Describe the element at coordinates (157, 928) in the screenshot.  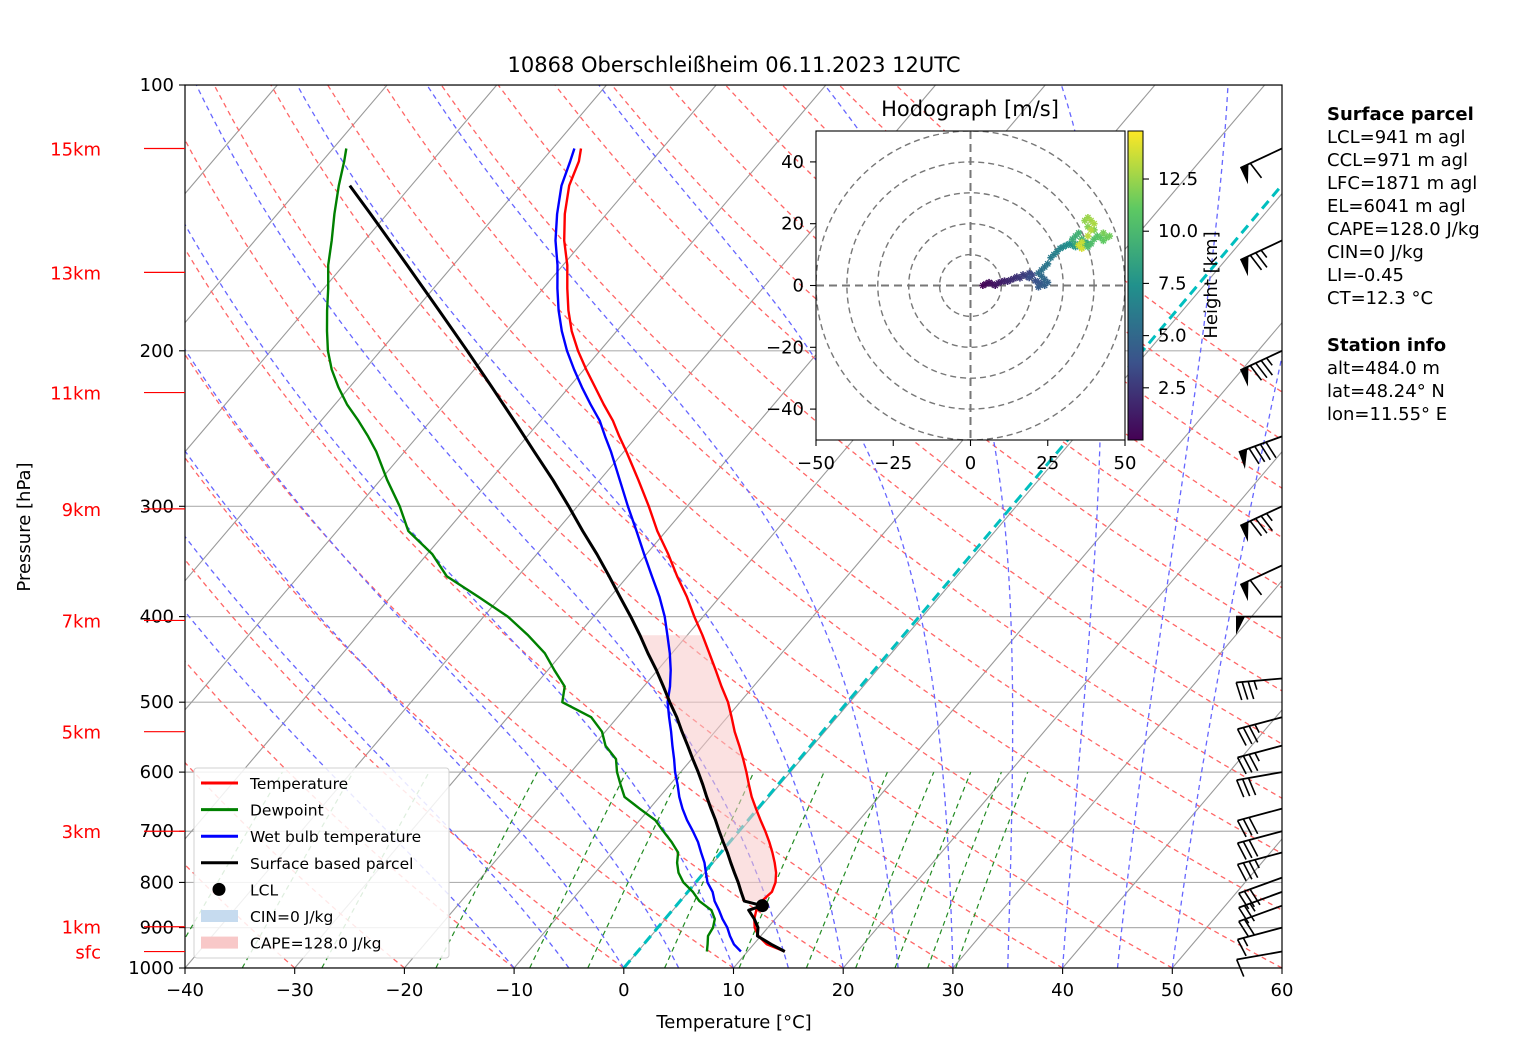
I see `y-tick-label: 900` at that location.